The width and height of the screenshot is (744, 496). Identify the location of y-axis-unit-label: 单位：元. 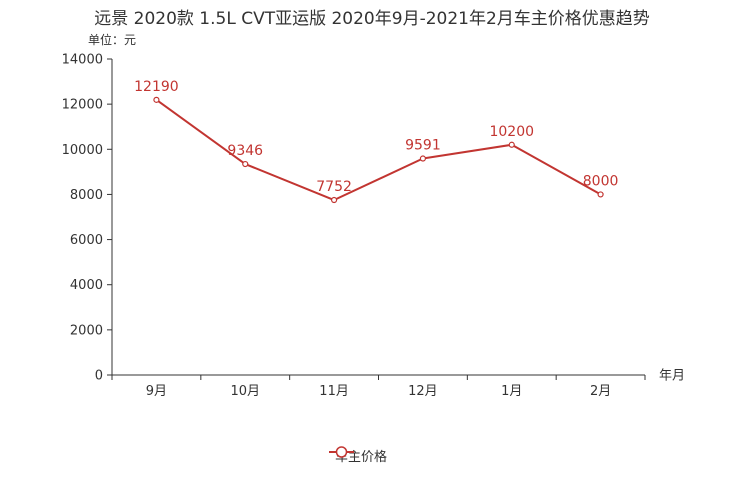
(112, 40).